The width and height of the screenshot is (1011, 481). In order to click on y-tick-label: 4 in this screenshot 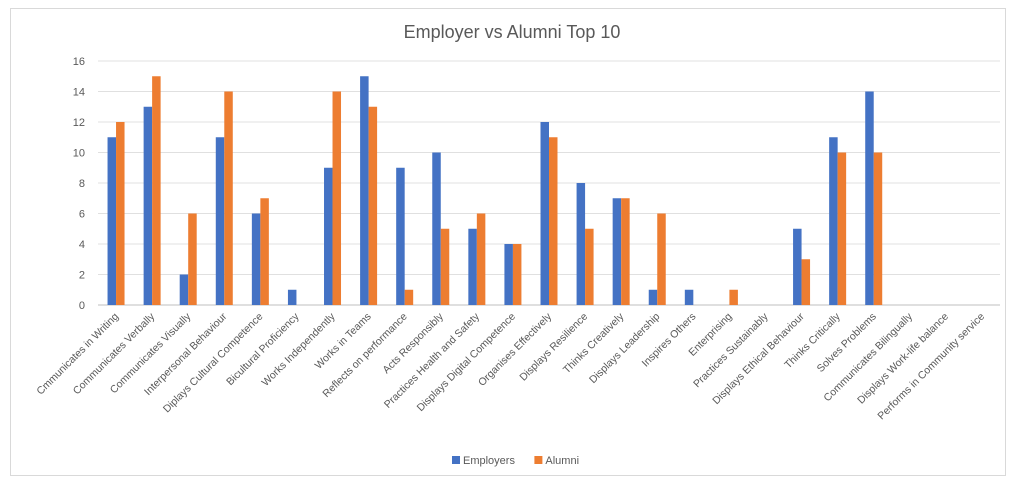, I will do `click(82, 245)`.